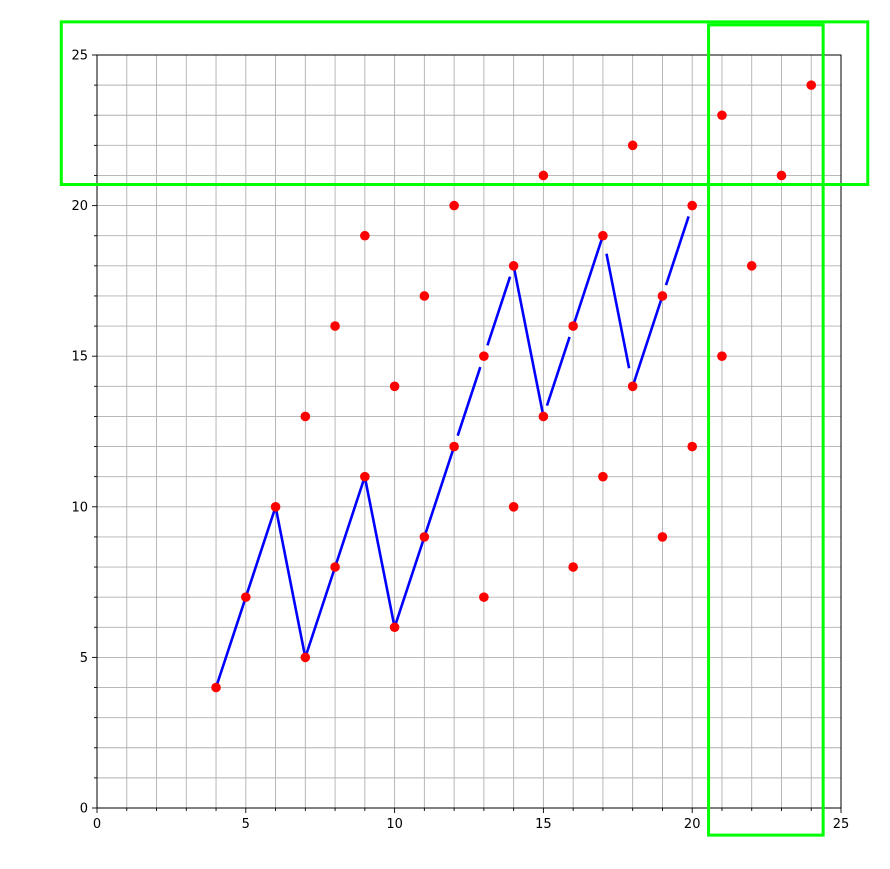  Describe the element at coordinates (394, 824) in the screenshot. I see `x-tick-label: 10` at that location.